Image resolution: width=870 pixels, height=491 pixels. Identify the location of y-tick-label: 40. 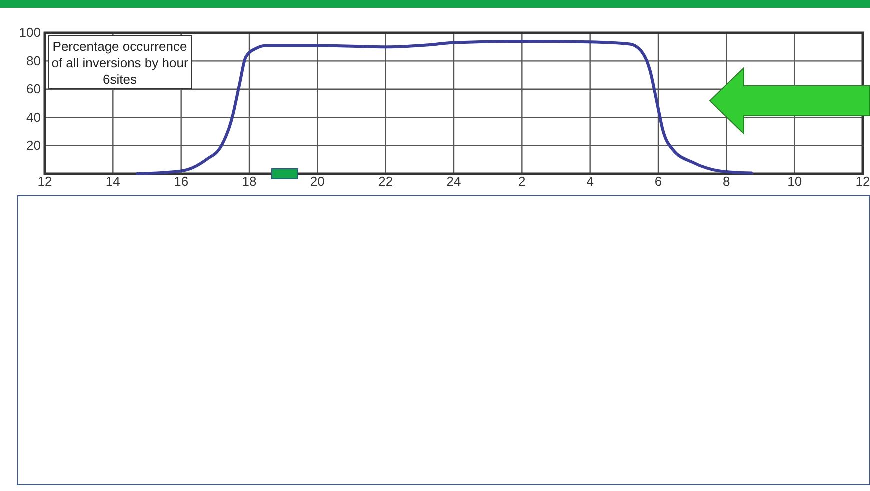
(33, 117).